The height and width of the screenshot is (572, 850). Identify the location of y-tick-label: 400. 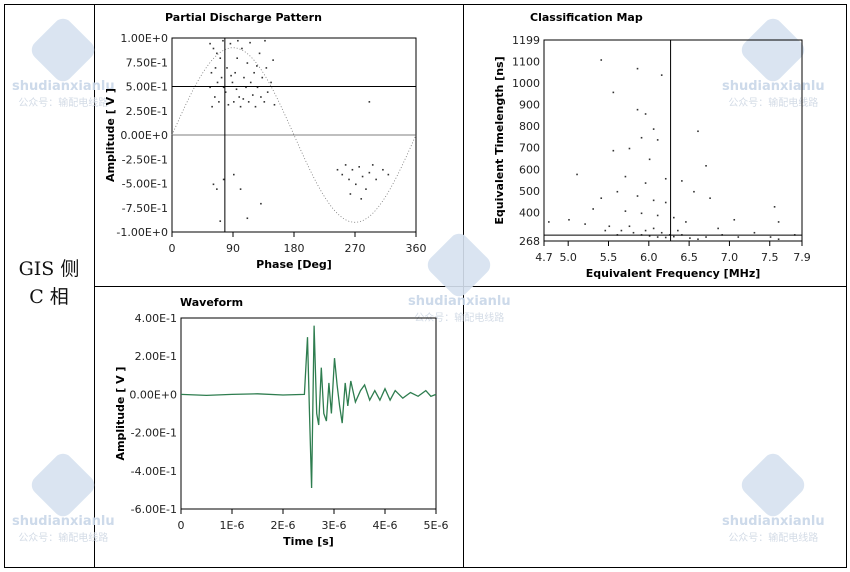
(529, 213).